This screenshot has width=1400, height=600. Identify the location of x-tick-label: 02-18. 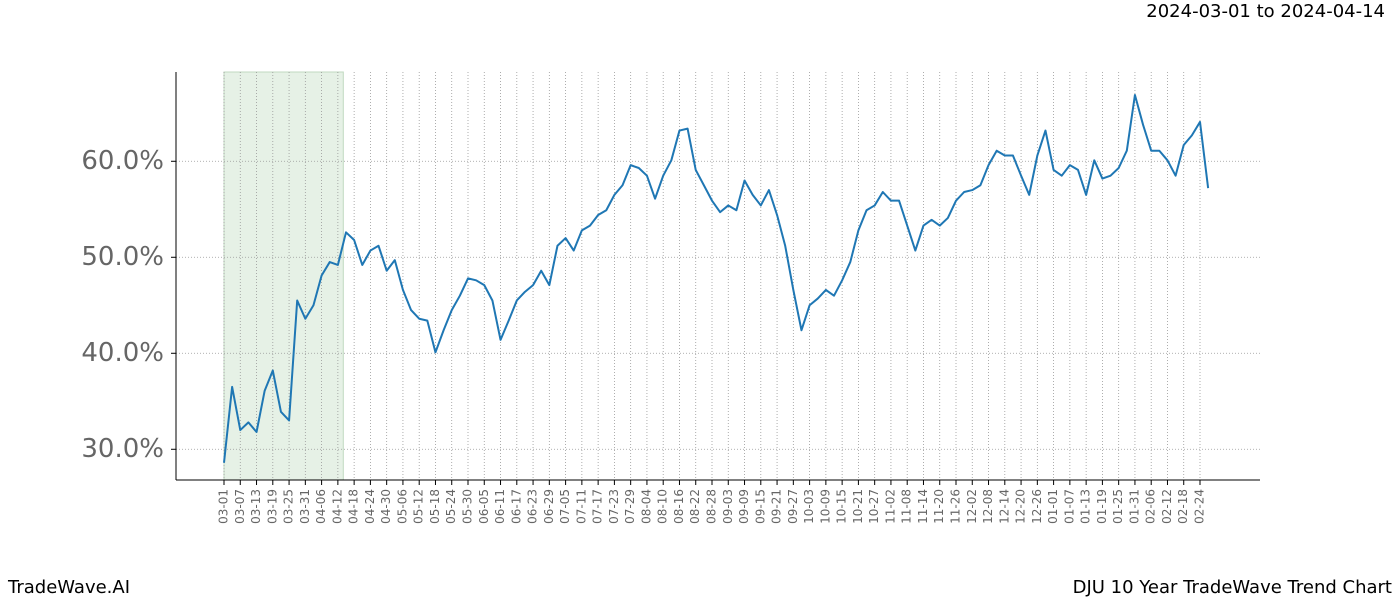
(1183, 506).